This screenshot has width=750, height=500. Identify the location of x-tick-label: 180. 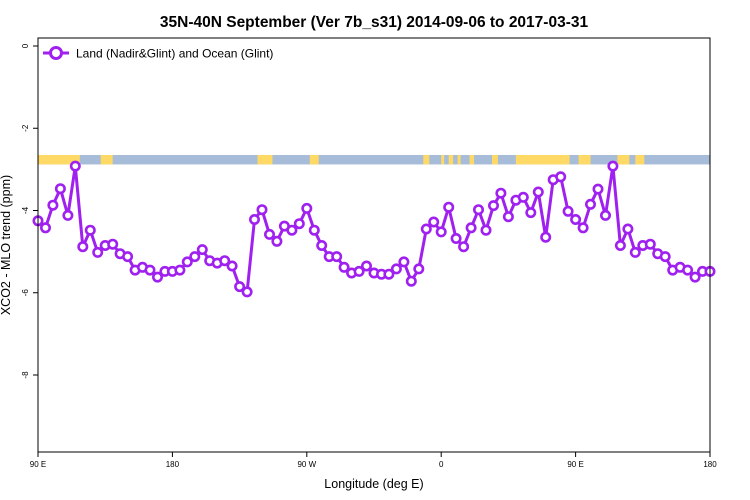
(173, 464).